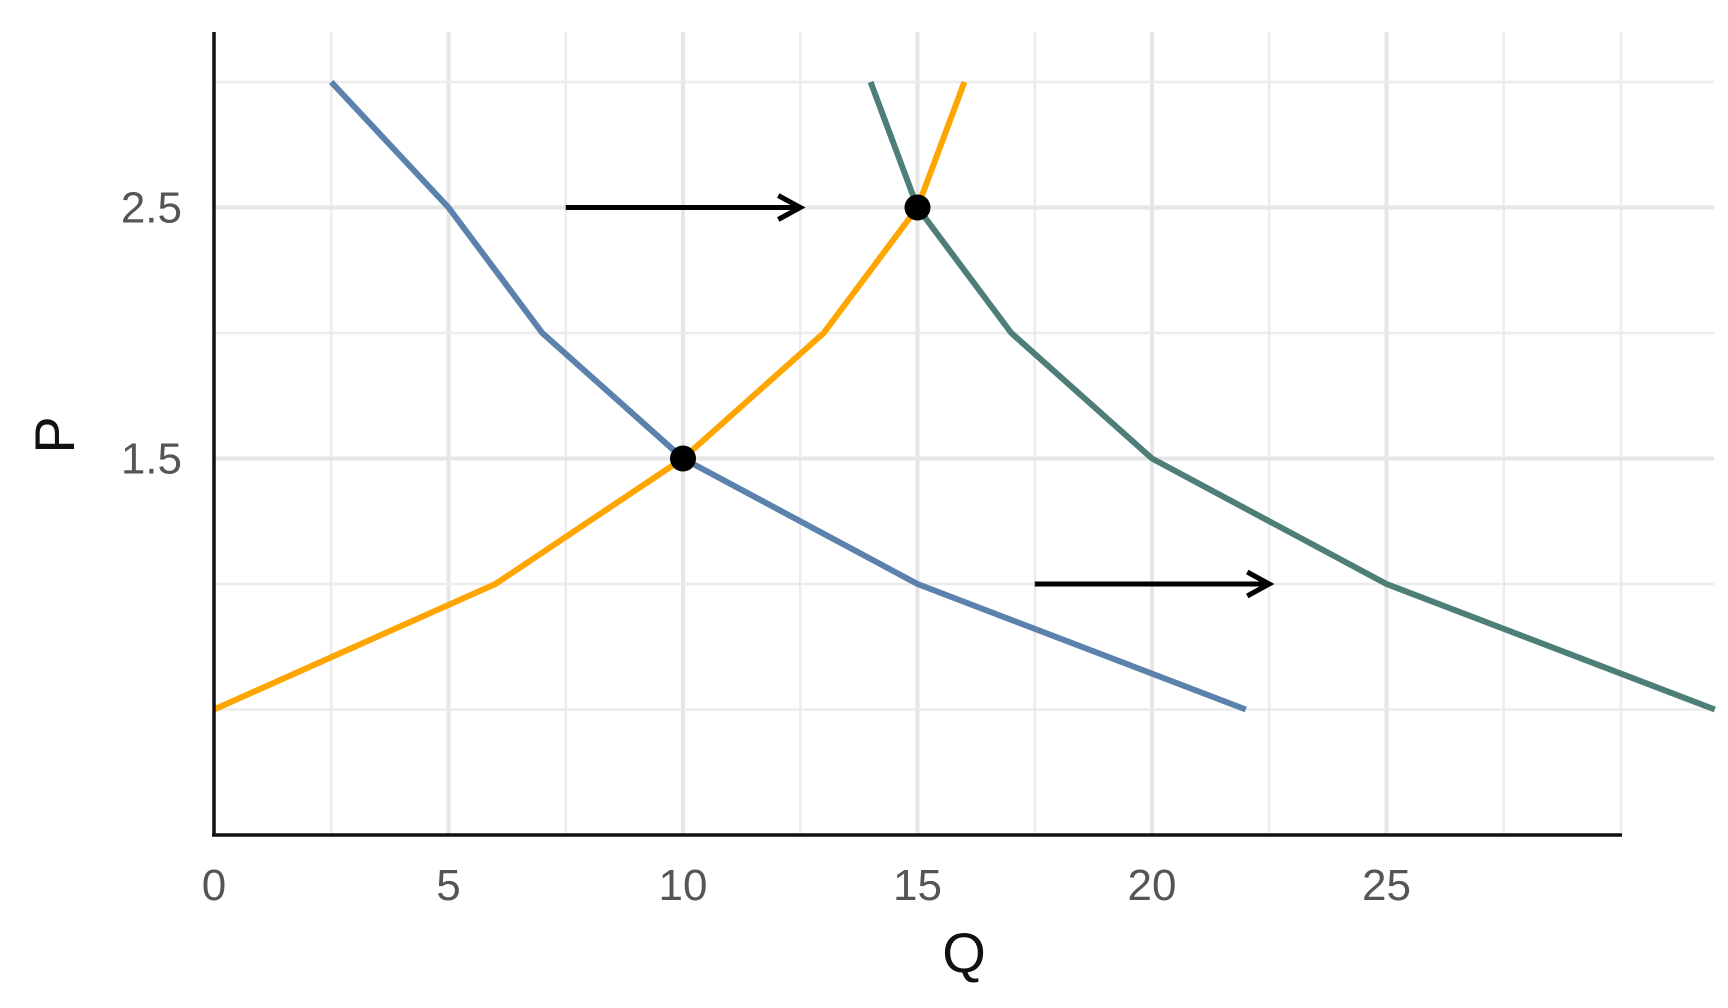 This screenshot has height=1008, width=1728. I want to click on x-tick-label: 20, so click(1152, 885).